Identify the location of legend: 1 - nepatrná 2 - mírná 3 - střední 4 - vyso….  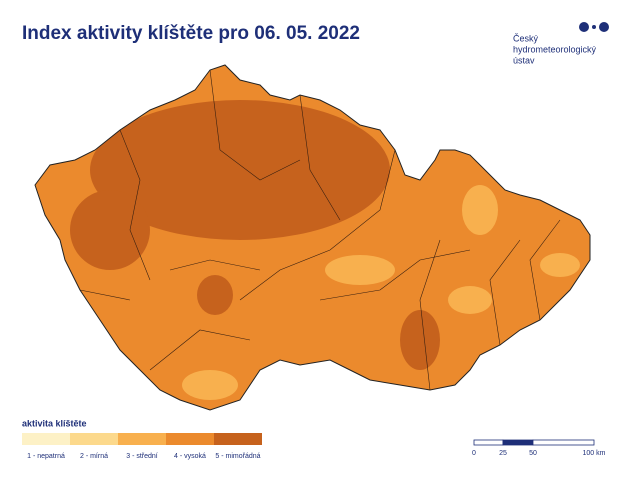
(142, 446).